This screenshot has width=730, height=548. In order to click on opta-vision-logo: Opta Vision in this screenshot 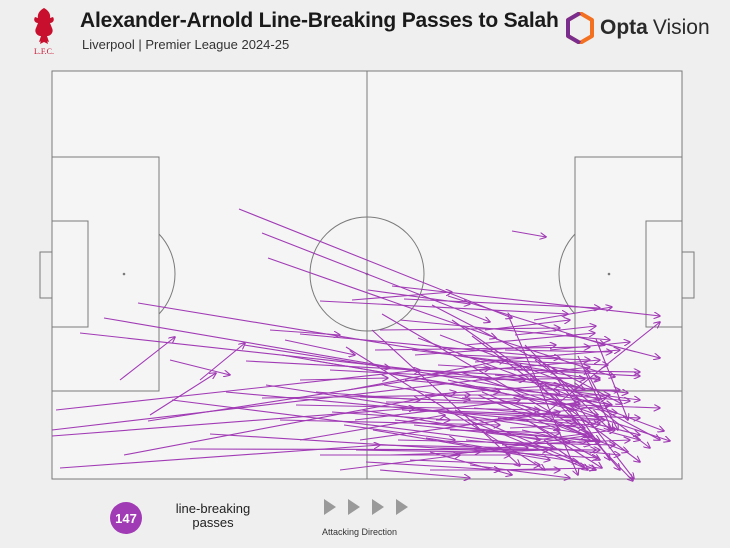, I will do `click(638, 28)`.